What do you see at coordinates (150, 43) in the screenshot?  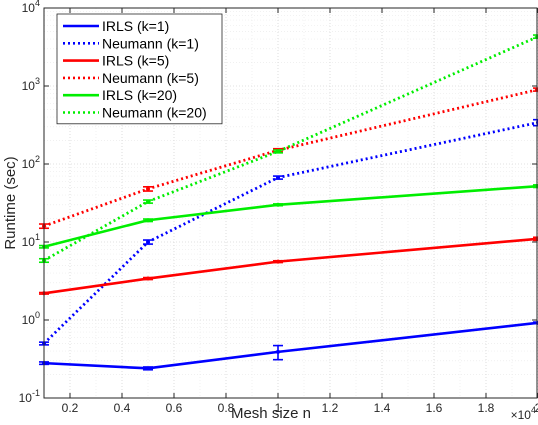 I see `legend-label: Neumann (k=1)` at bounding box center [150, 43].